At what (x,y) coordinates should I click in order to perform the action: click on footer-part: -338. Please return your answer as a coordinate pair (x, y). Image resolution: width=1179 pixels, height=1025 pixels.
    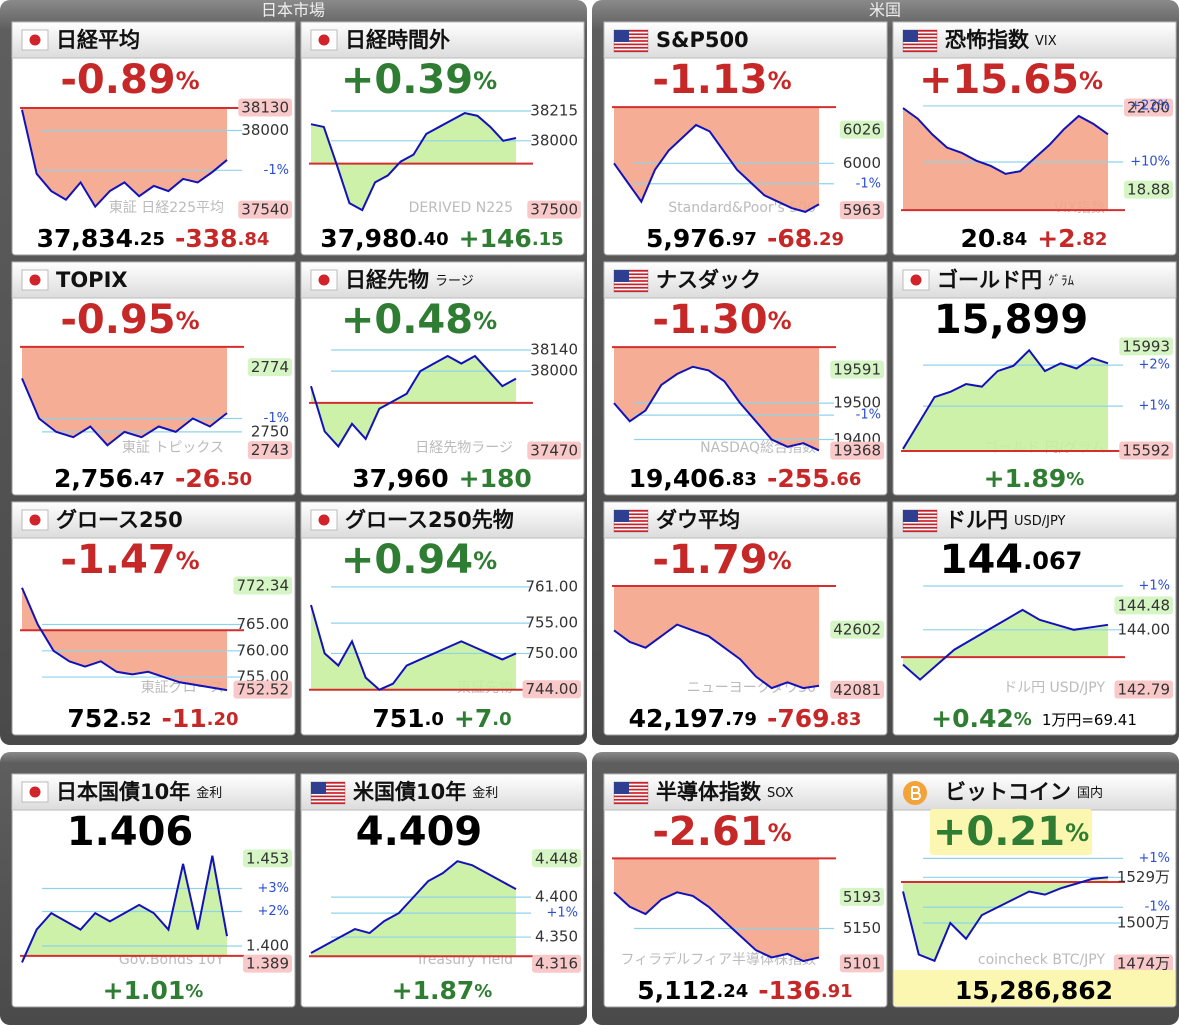
    Looking at the image, I should click on (206, 238).